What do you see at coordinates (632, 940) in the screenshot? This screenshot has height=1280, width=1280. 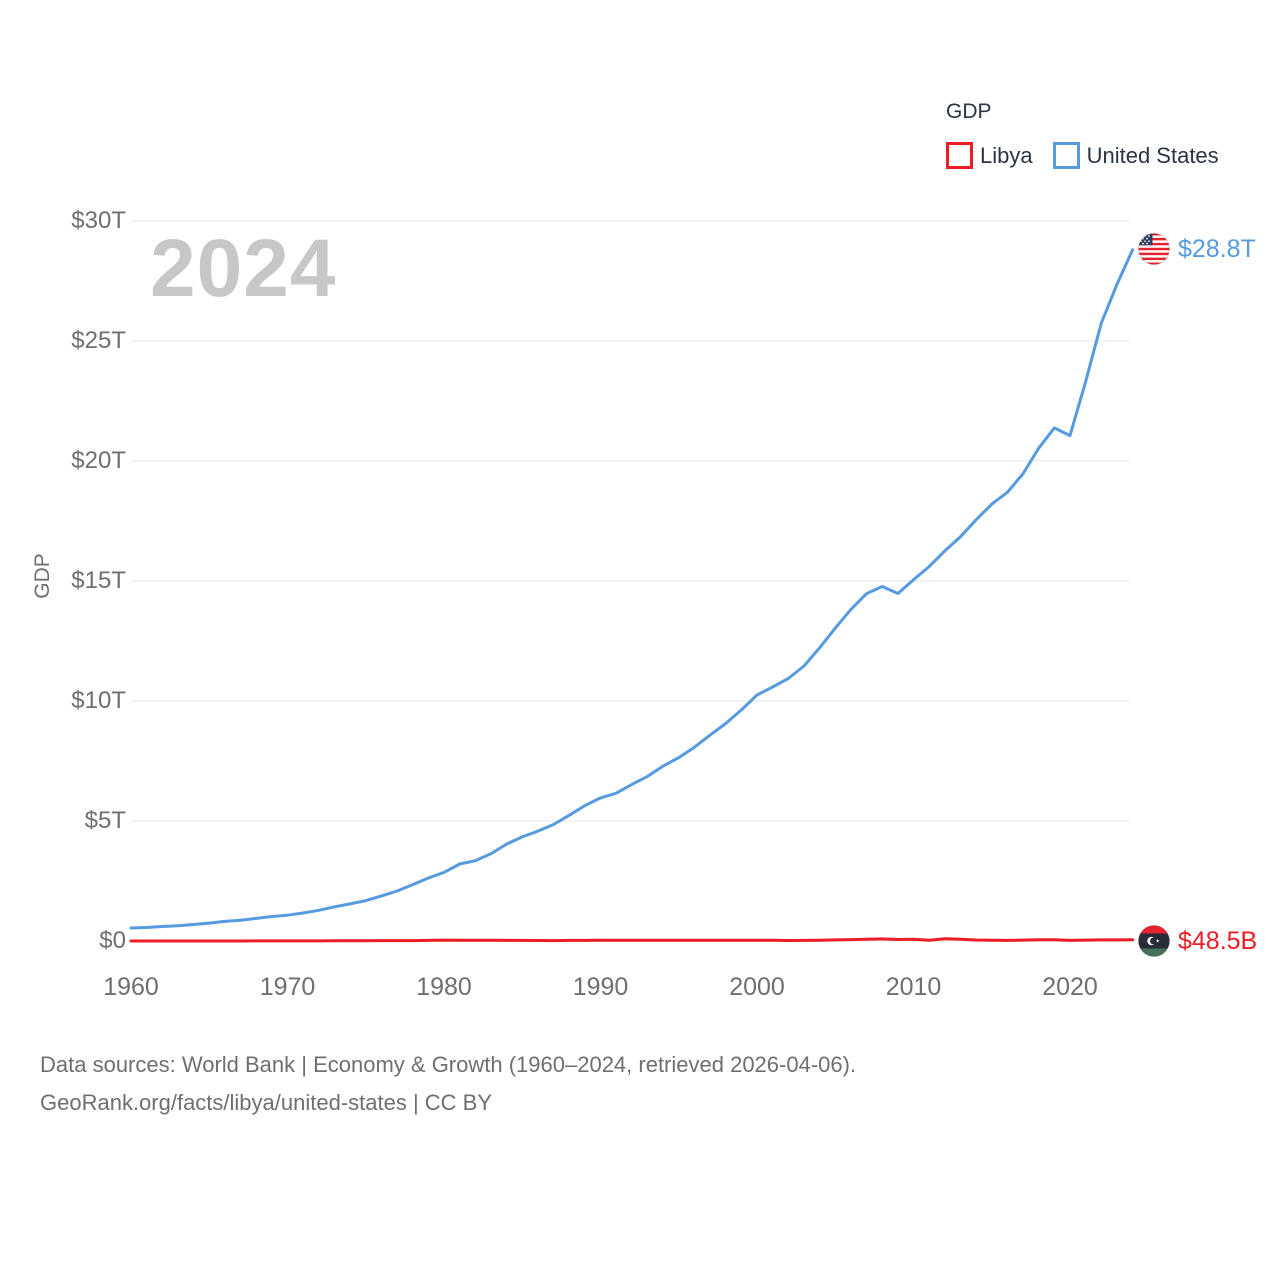 I see `libya-gdp-line` at bounding box center [632, 940].